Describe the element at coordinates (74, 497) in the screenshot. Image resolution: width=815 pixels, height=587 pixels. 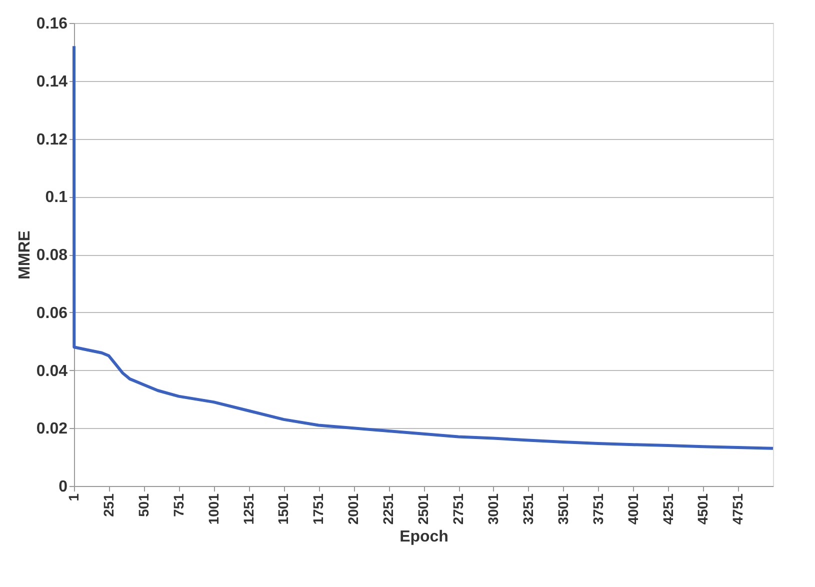
I see `x-tick-label: 1` at that location.